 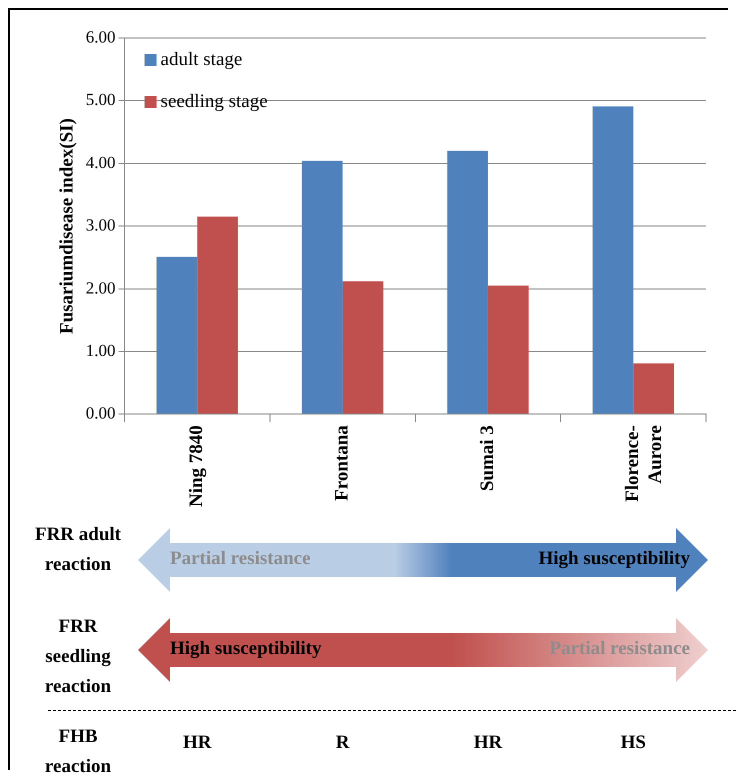 What do you see at coordinates (201, 59) in the screenshot?
I see `legend-label: adult stage` at bounding box center [201, 59].